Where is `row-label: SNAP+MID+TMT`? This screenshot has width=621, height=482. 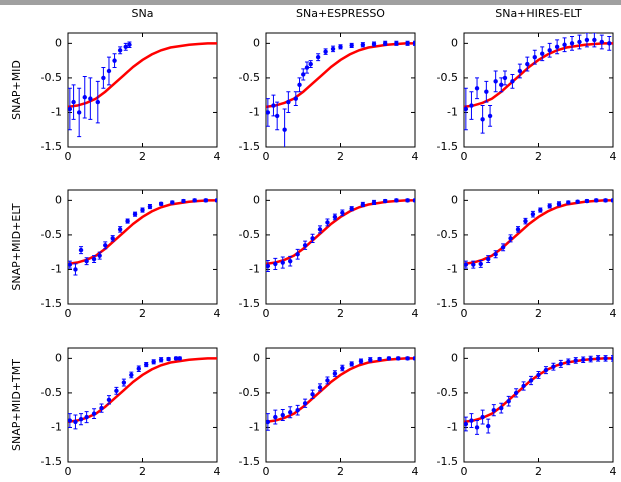 row-label: SNAP+MID+TMT is located at coordinates (16, 405).